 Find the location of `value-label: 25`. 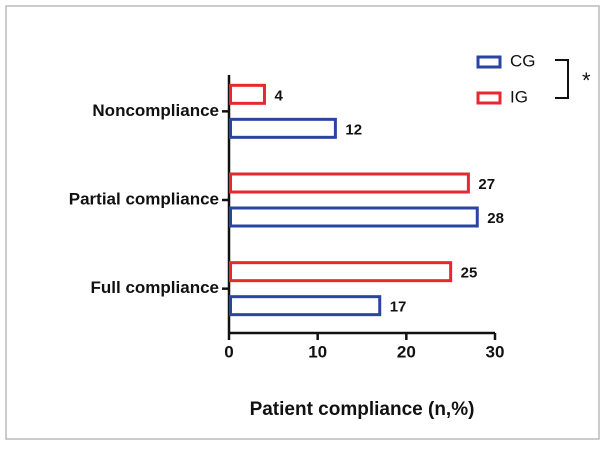

value-label: 25 is located at coordinates (469, 273).